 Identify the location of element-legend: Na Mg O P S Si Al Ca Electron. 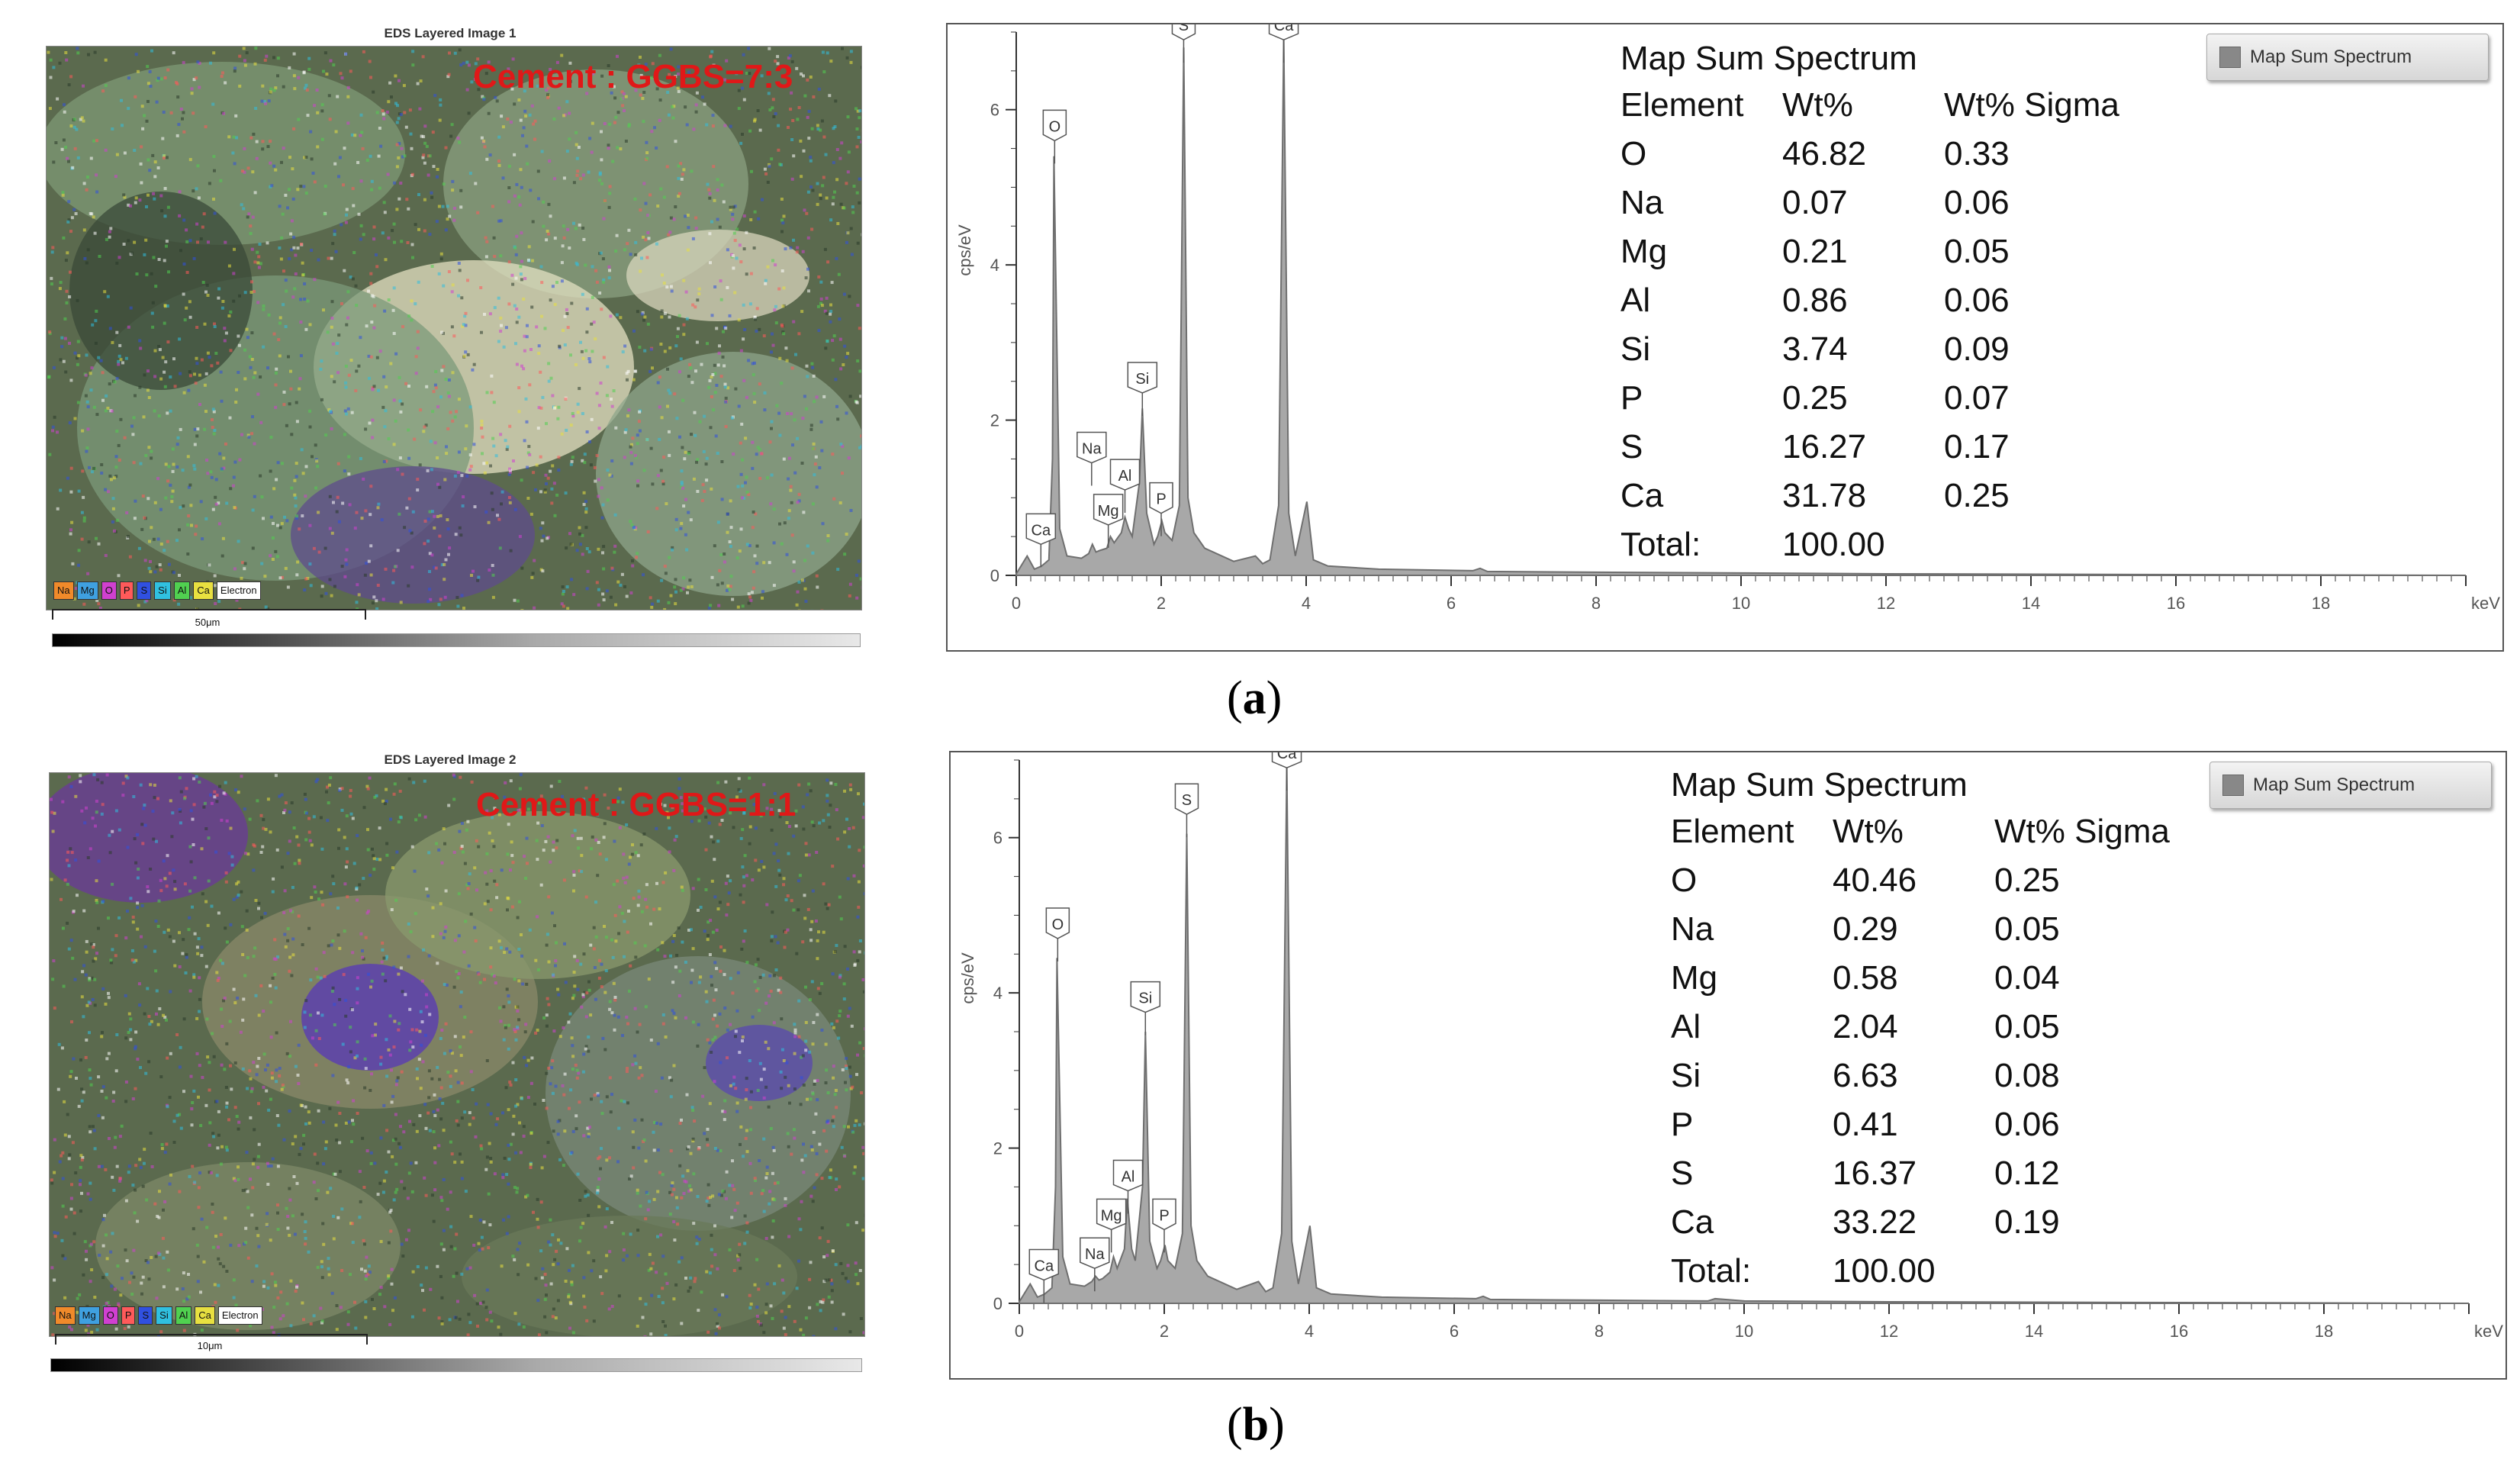
(158, 1315).